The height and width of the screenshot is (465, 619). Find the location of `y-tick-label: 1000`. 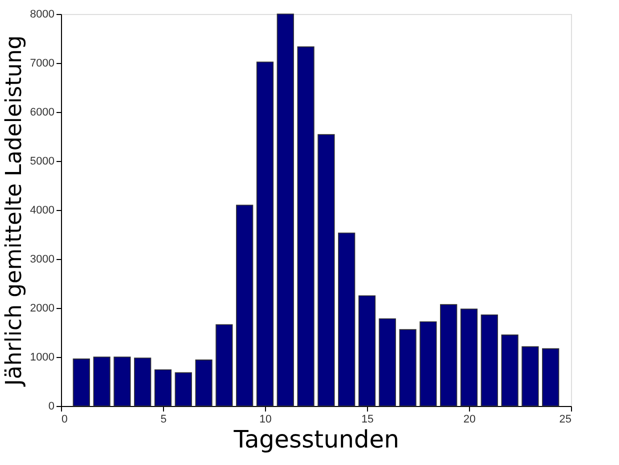

y-tick-label: 1000 is located at coordinates (42, 358).